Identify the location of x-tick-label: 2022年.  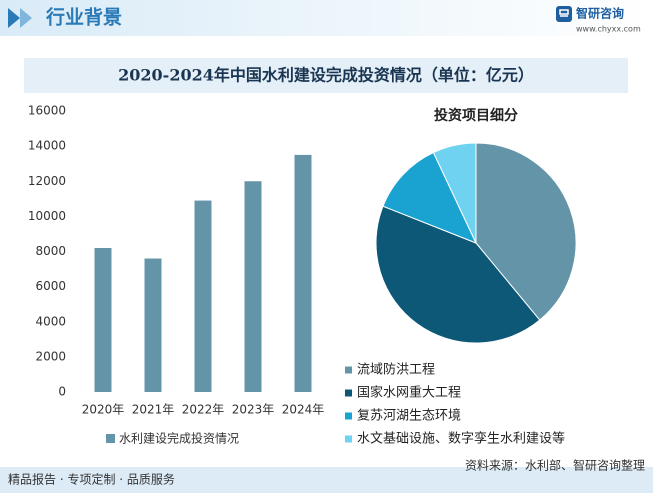
(203, 410).